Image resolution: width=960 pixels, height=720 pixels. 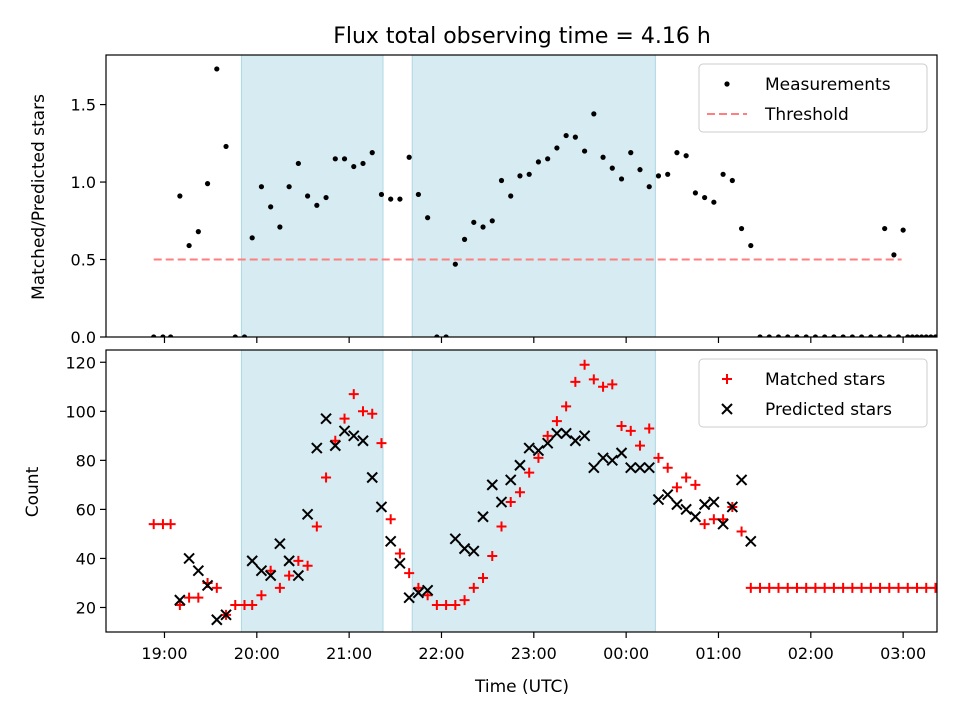 I want to click on x-tick-label: 03:00, so click(x=903, y=653).